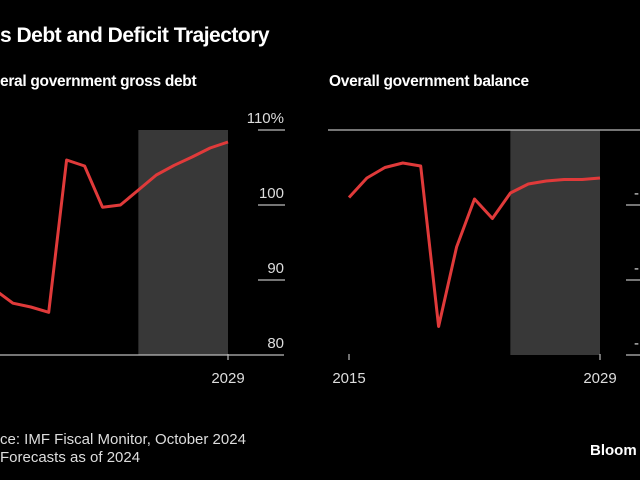 The image size is (640, 480). Describe the element at coordinates (636, 193) in the screenshot. I see `y-tick-label: -` at that location.